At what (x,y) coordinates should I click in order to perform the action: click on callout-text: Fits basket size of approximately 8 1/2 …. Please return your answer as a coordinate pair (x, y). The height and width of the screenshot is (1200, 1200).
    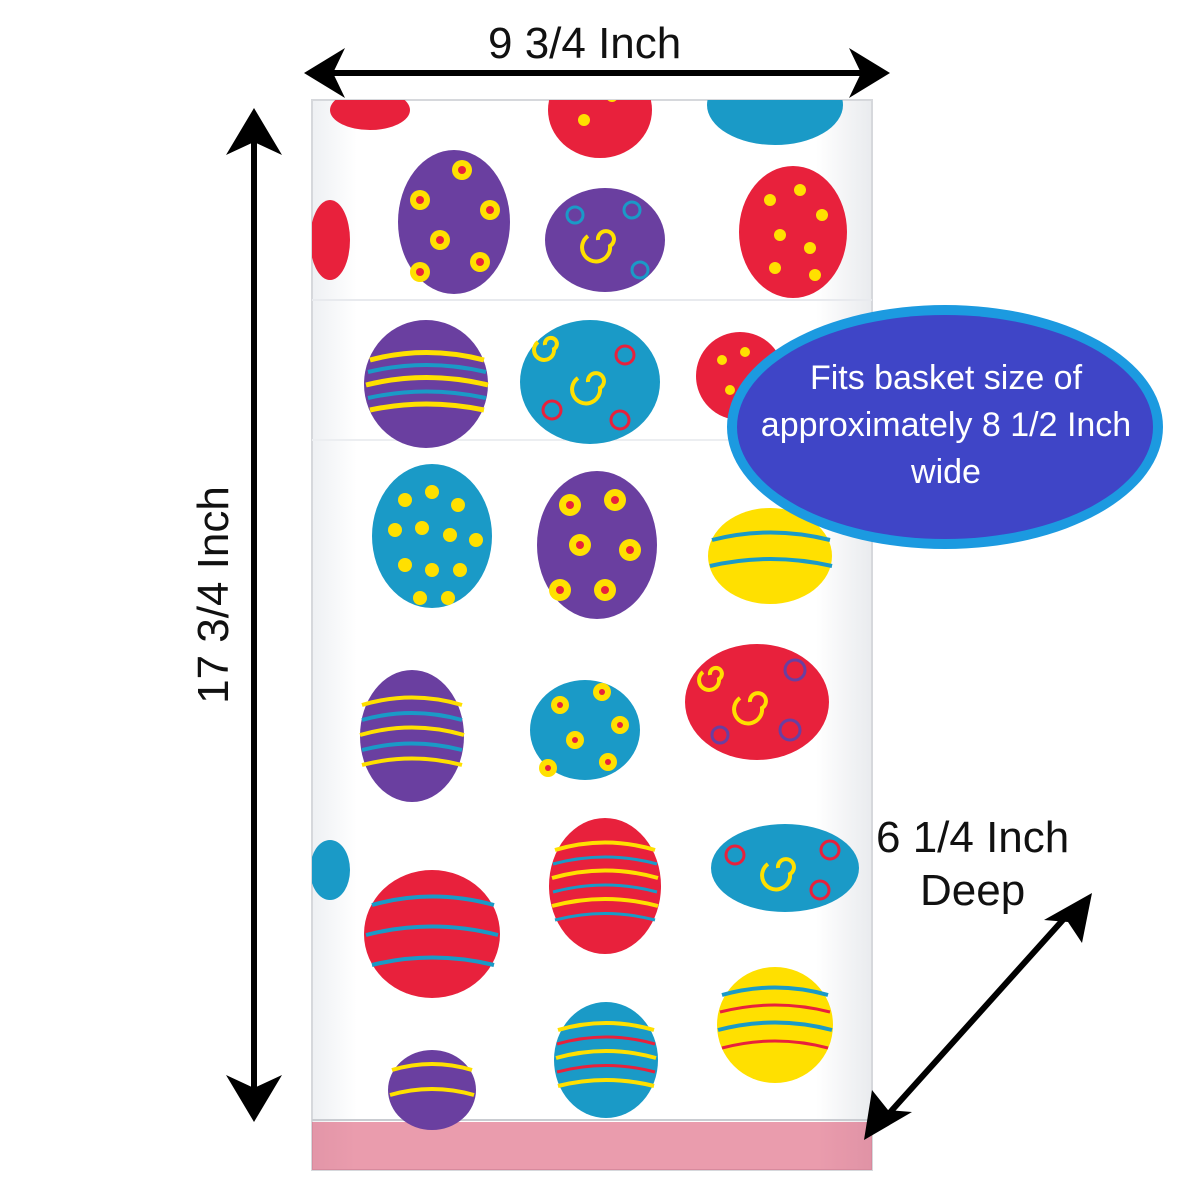
    Looking at the image, I should click on (946, 425).